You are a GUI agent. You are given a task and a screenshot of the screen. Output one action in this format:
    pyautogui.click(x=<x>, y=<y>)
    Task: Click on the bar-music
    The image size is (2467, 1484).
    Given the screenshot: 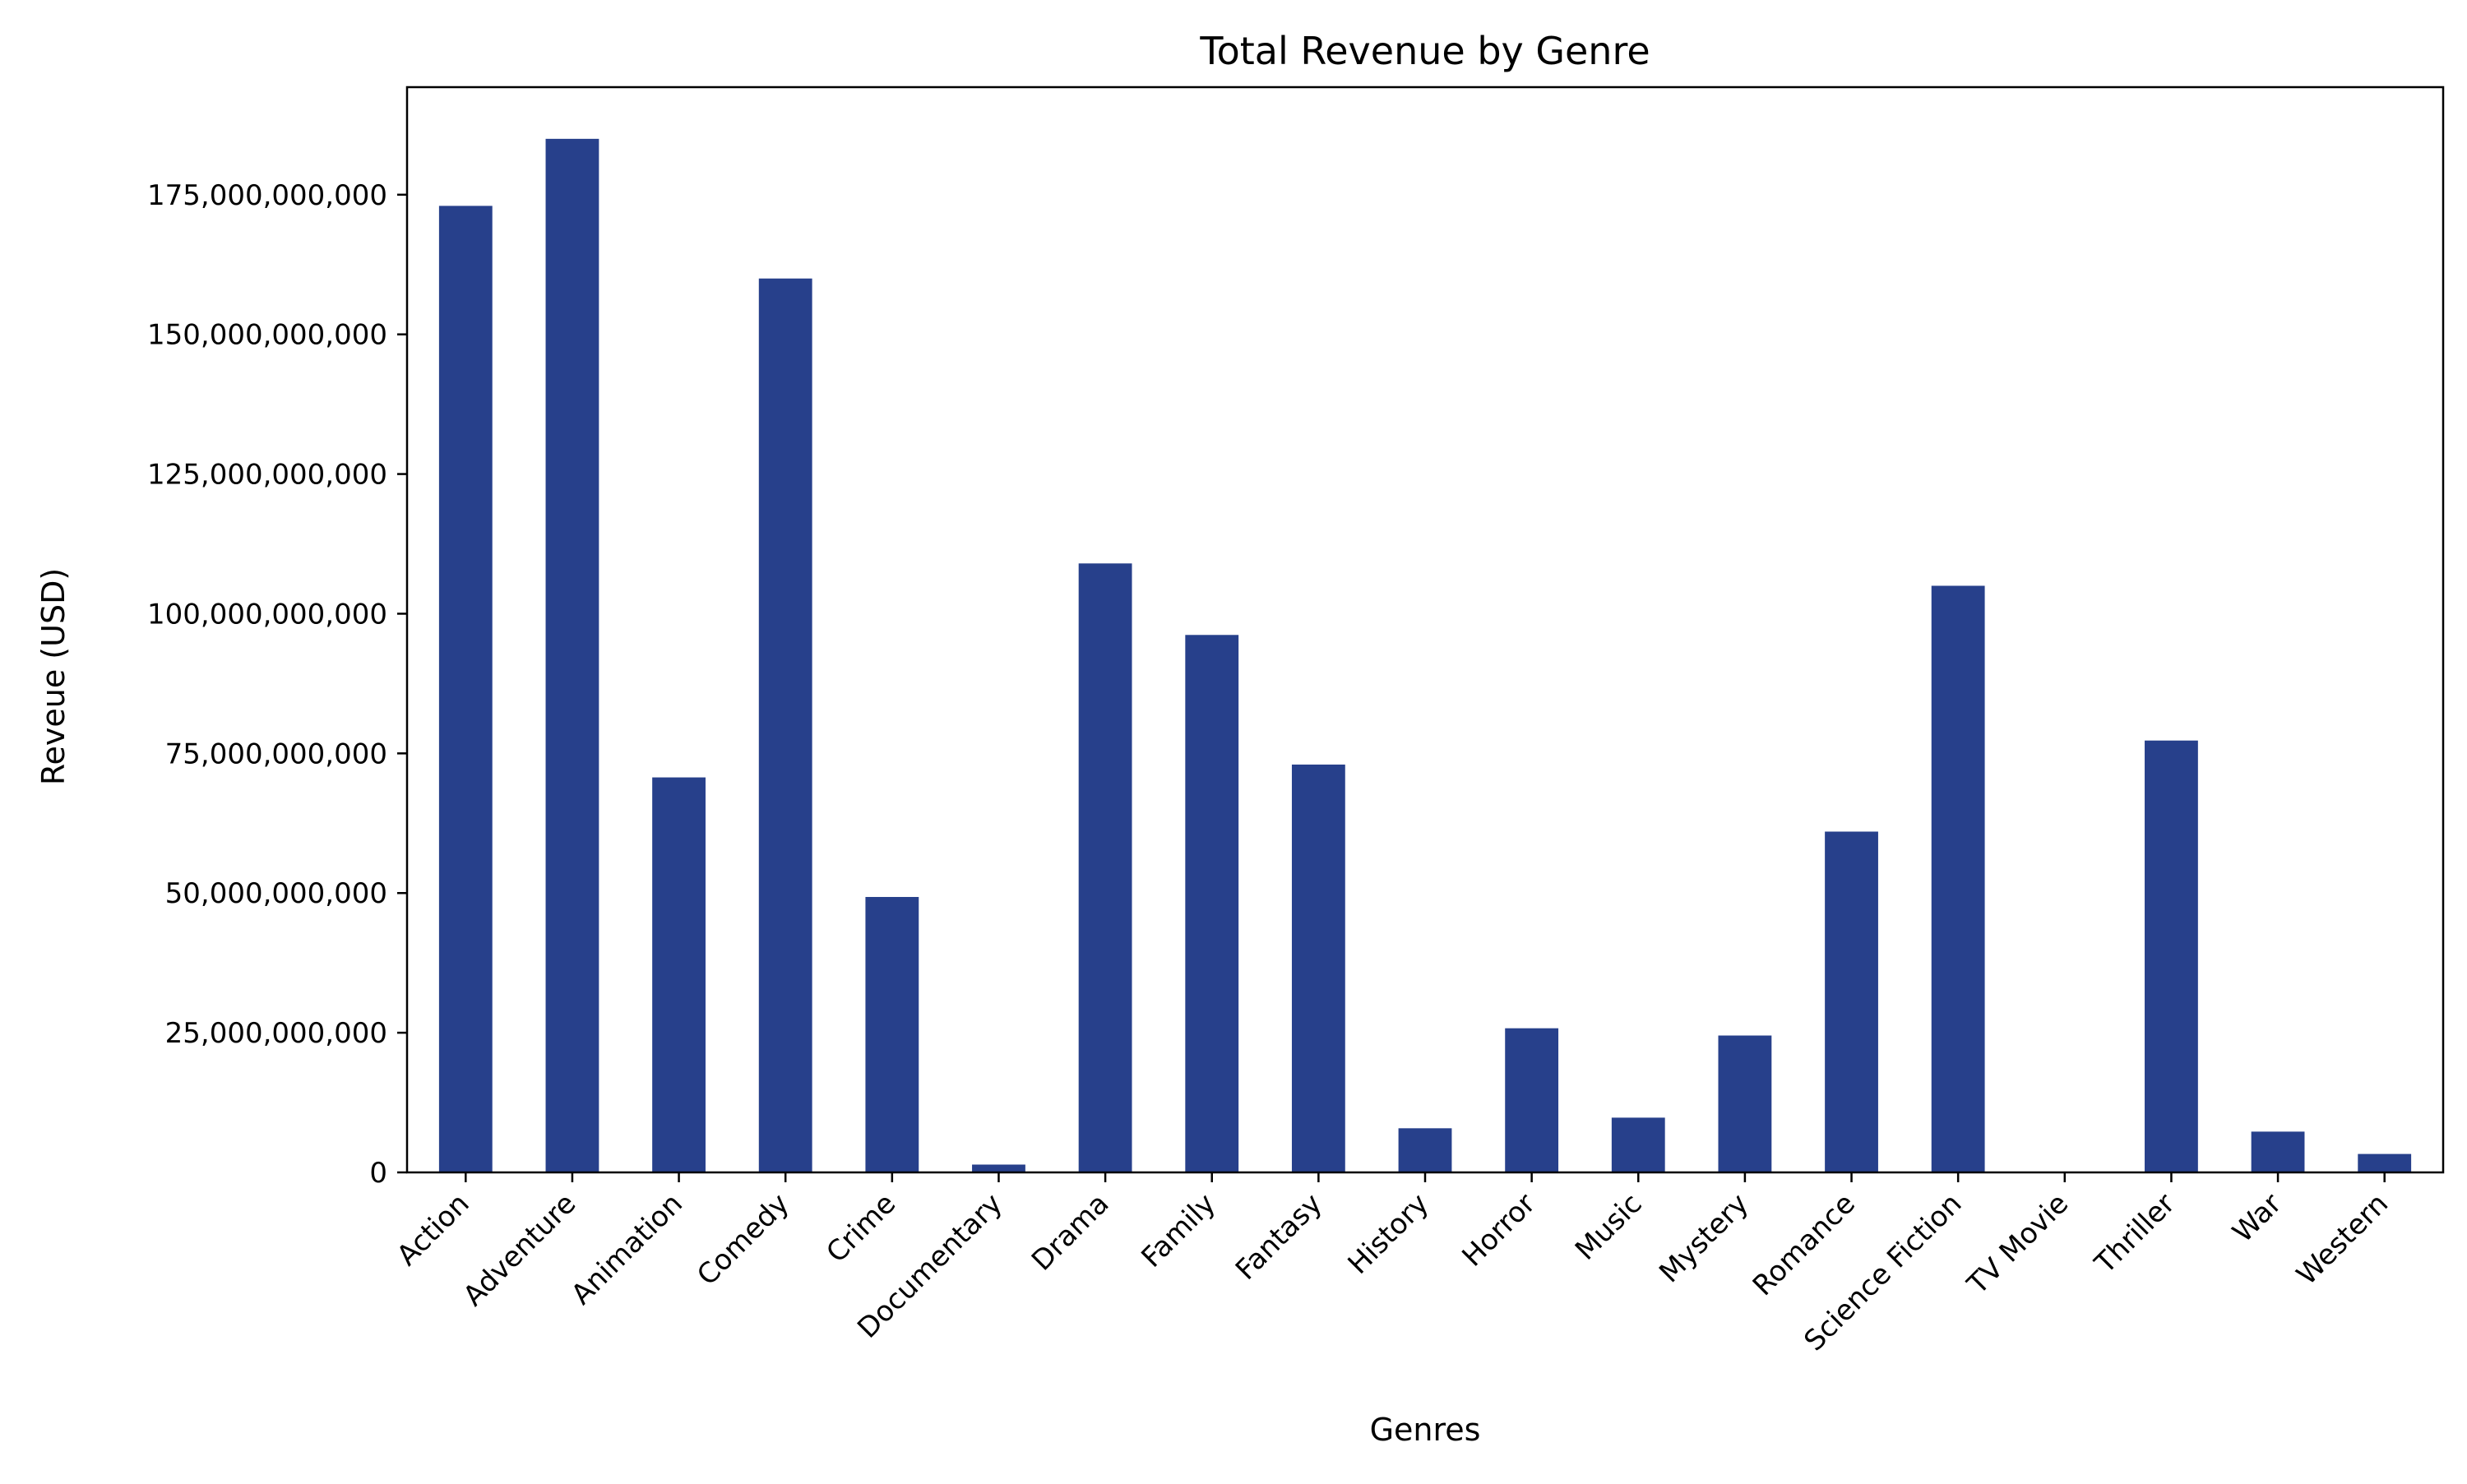 What is the action you would take?
    pyautogui.click(x=1638, y=1145)
    